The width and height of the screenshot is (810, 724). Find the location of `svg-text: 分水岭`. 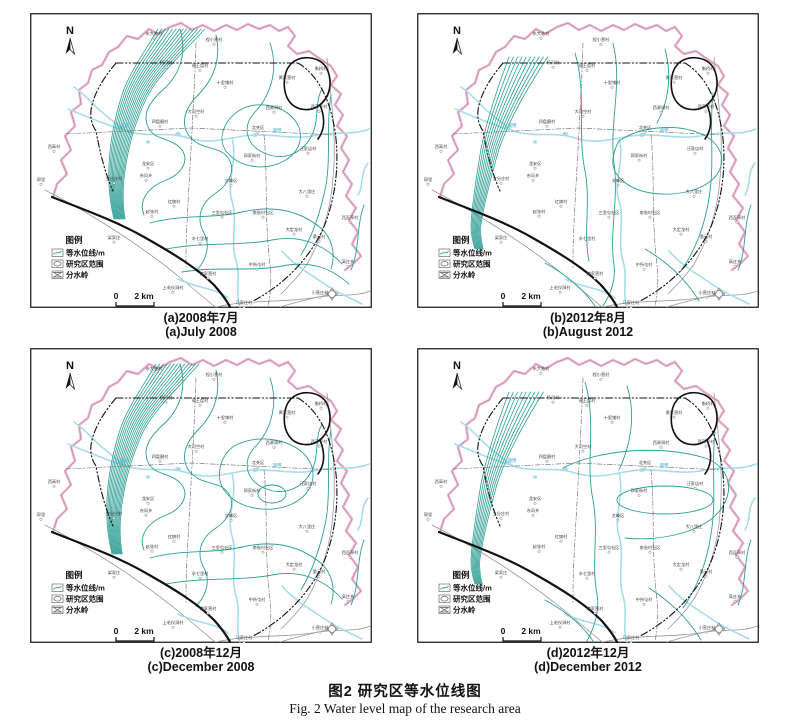

svg-text: 分水岭 is located at coordinates (77, 610).